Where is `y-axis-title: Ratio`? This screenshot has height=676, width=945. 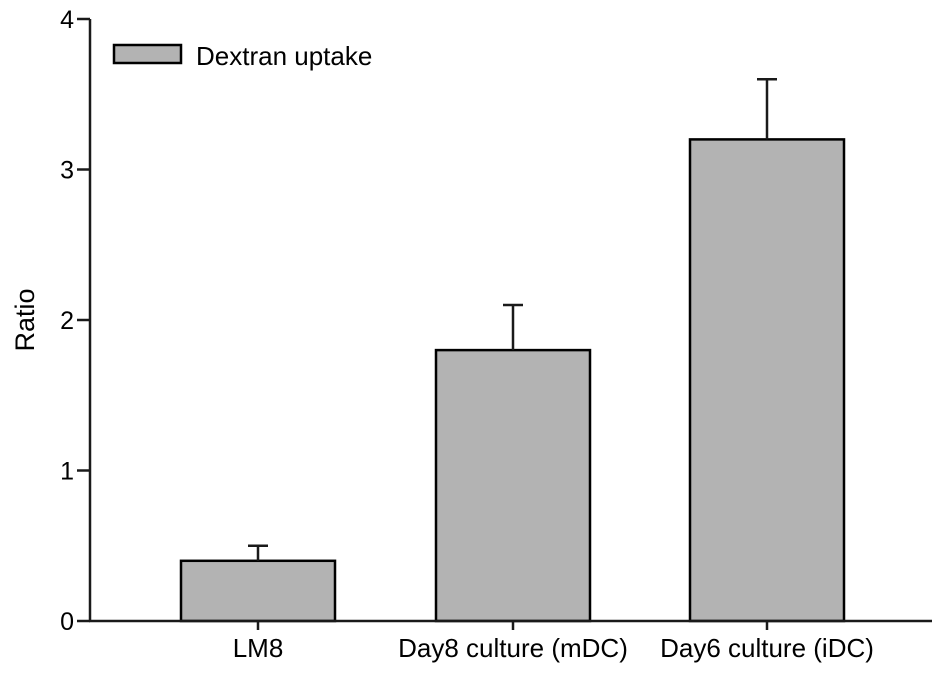 y-axis-title: Ratio is located at coordinates (25, 319).